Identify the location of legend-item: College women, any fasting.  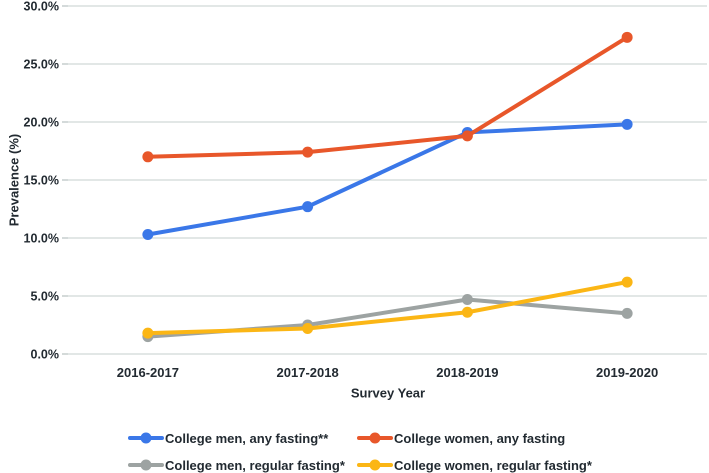
(474, 438).